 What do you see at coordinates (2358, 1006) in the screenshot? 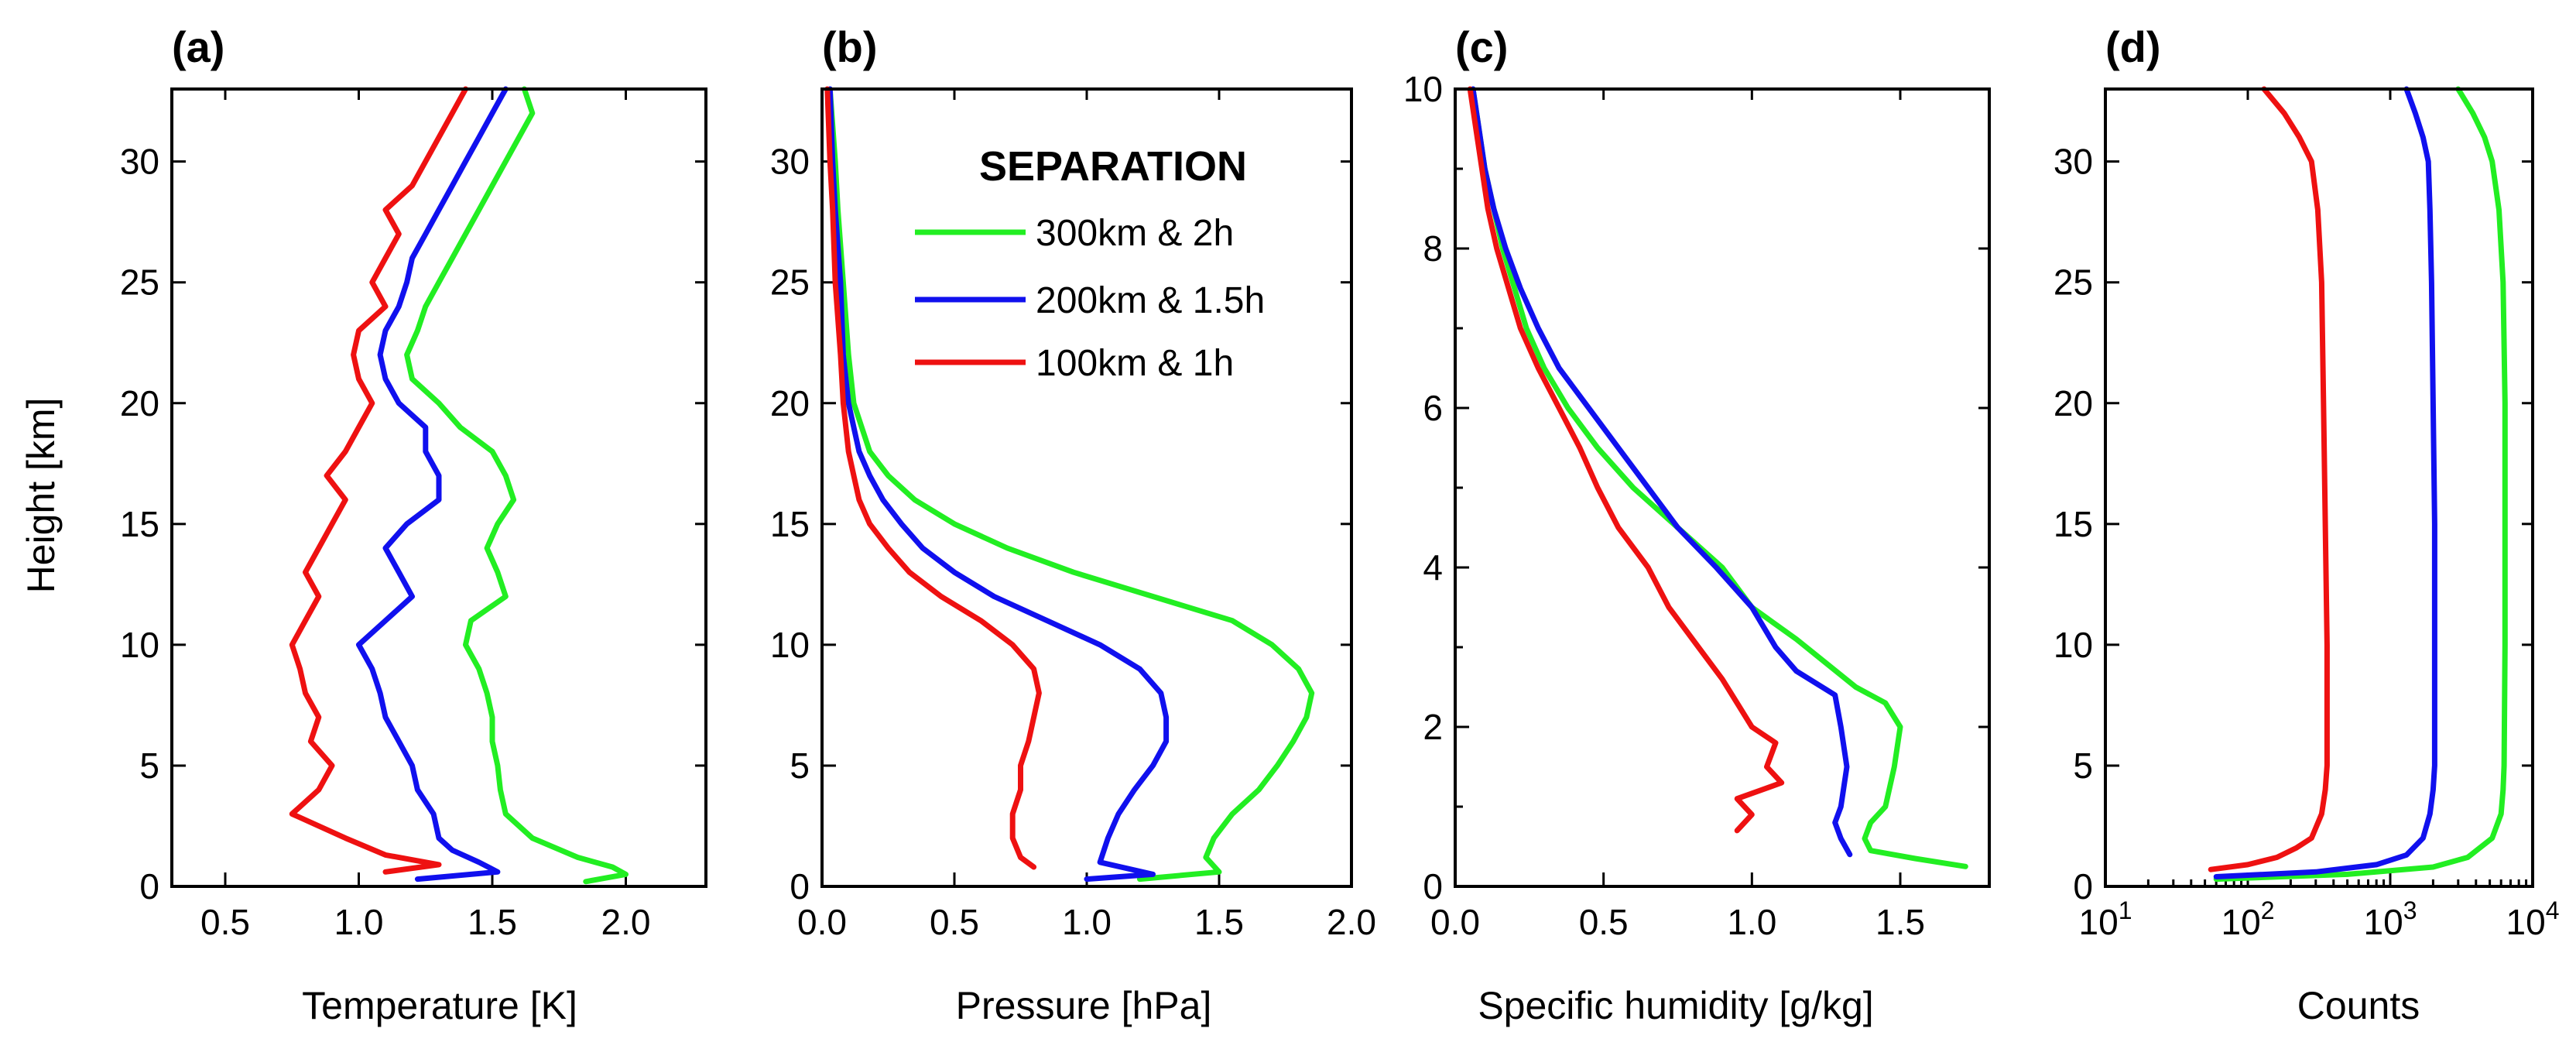
I see `panel-d-x-axis-label: Counts` at bounding box center [2358, 1006].